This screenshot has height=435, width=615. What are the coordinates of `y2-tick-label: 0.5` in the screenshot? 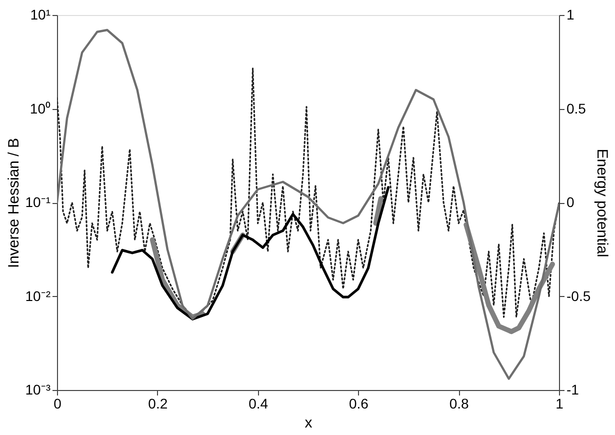 It's located at (576, 108).